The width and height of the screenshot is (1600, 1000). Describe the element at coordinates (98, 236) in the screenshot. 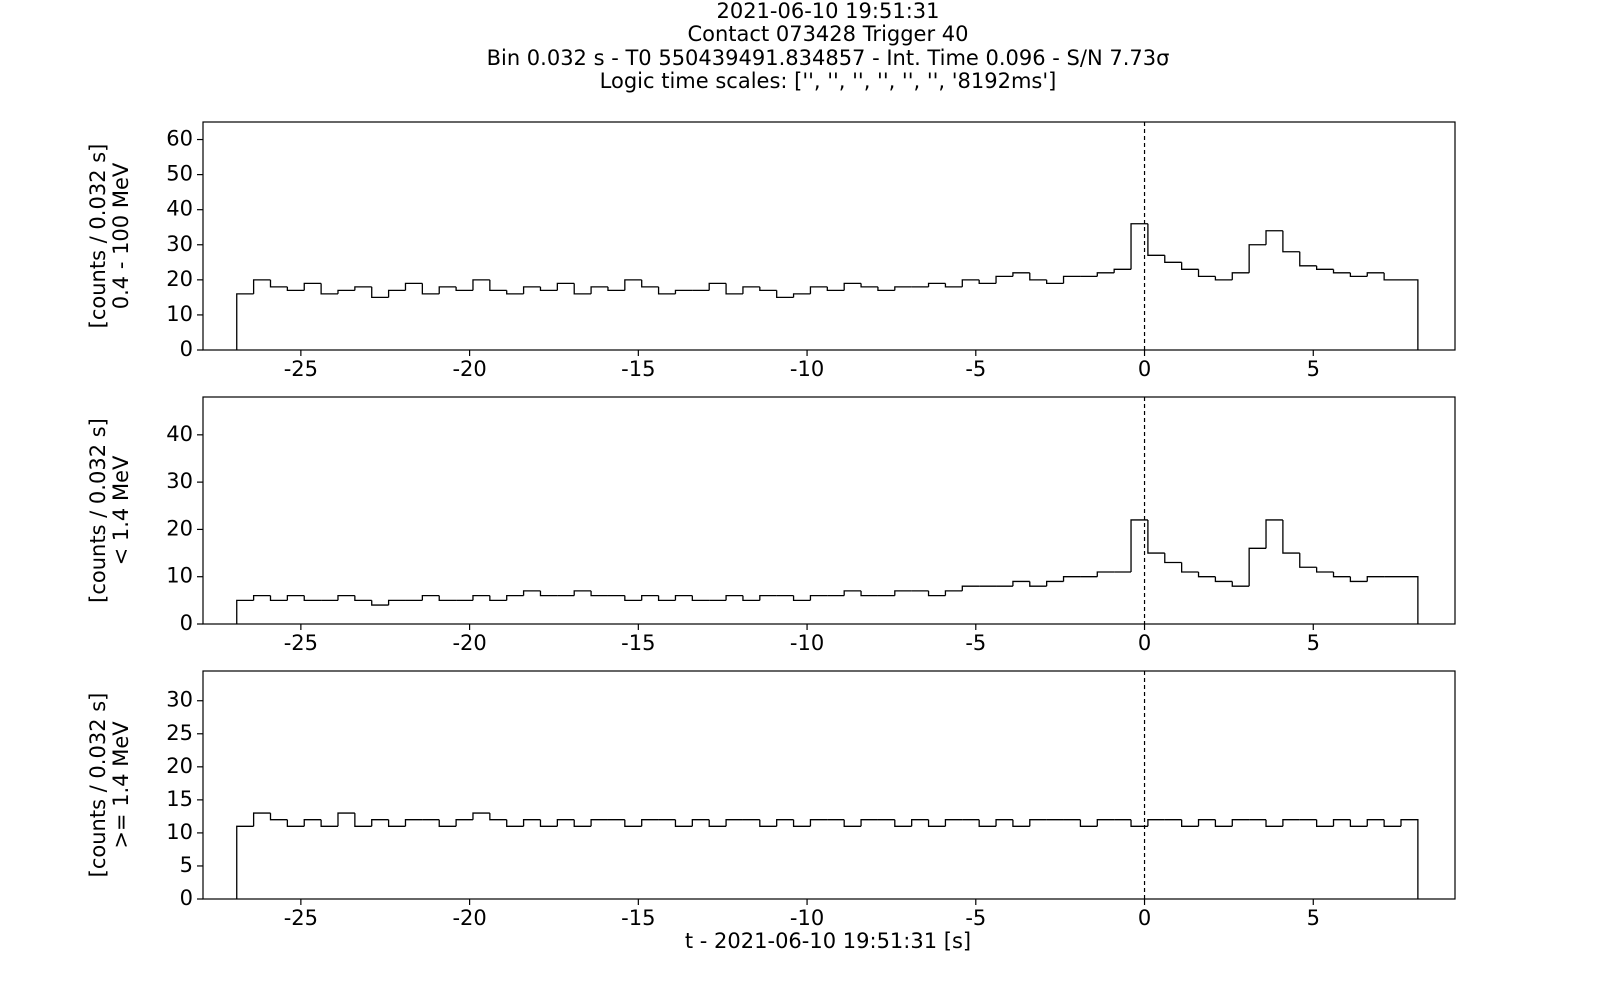

I see `y-axis-label: [counts / 0.032 s]` at that location.